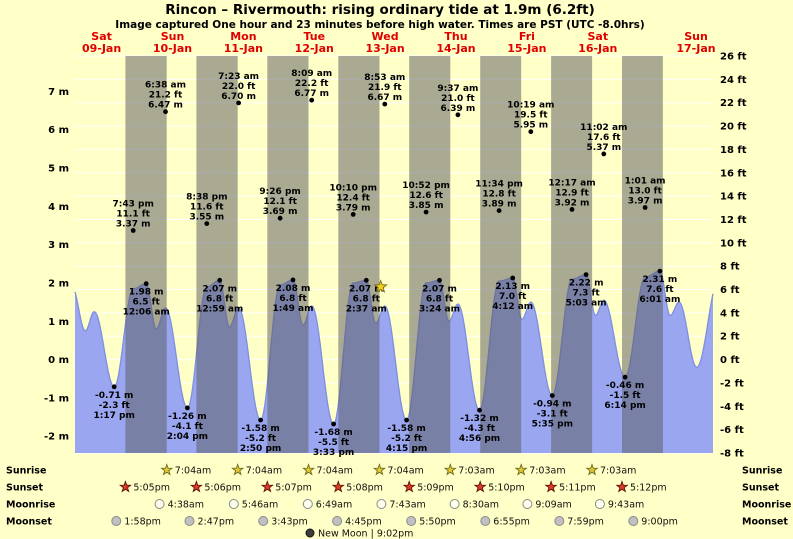  What do you see at coordinates (407, 505) in the screenshot?
I see `moonrise-time-label: 7:43am` at bounding box center [407, 505].